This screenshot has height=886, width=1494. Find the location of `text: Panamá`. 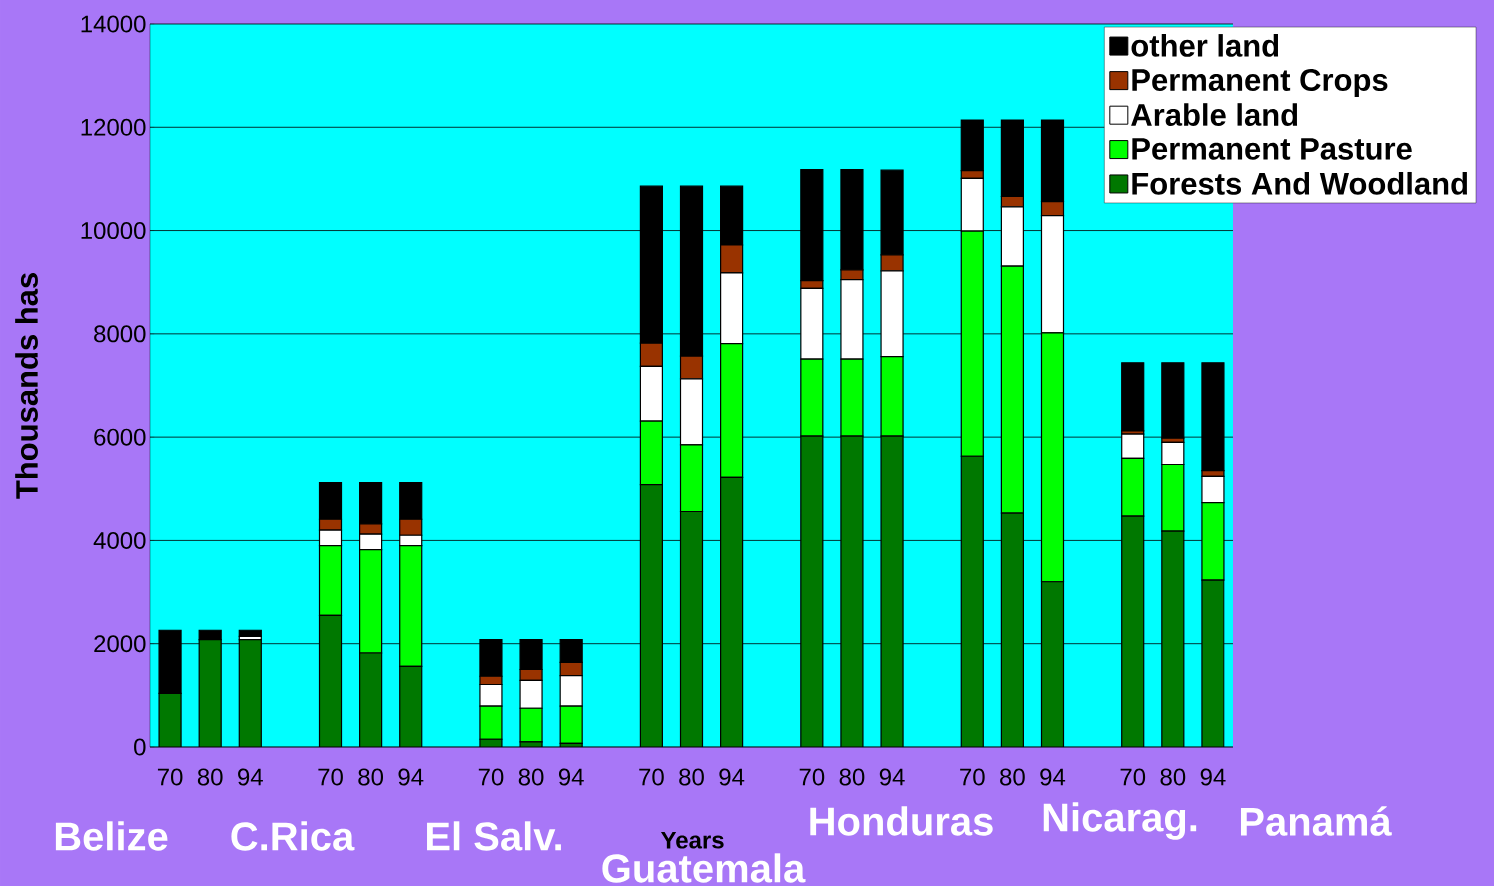

text: Panamá is located at coordinates (1316, 821).